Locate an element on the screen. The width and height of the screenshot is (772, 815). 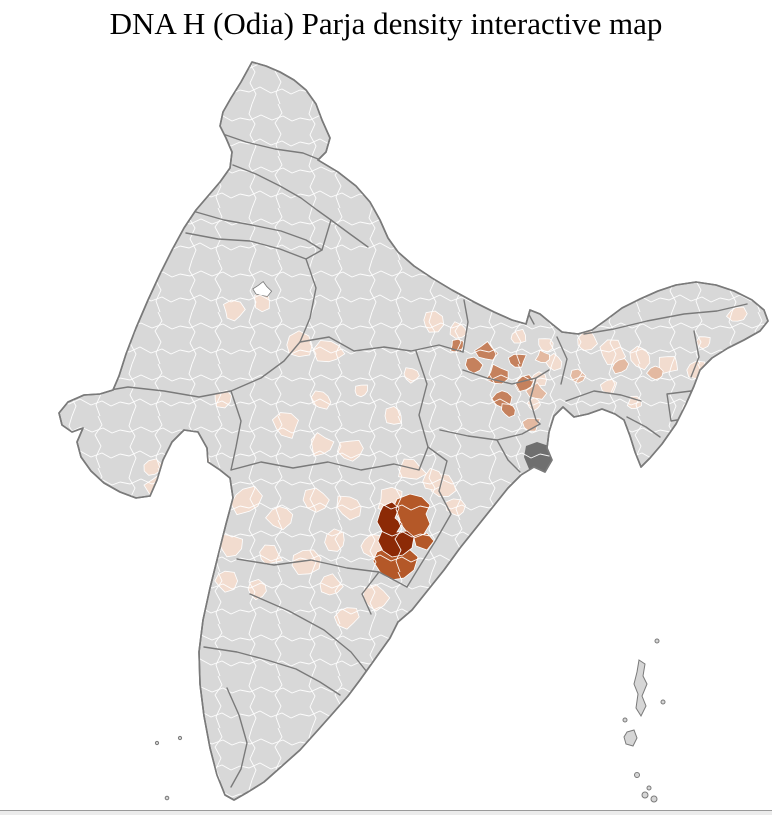
lakshadweep-islands is located at coordinates (168, 768).